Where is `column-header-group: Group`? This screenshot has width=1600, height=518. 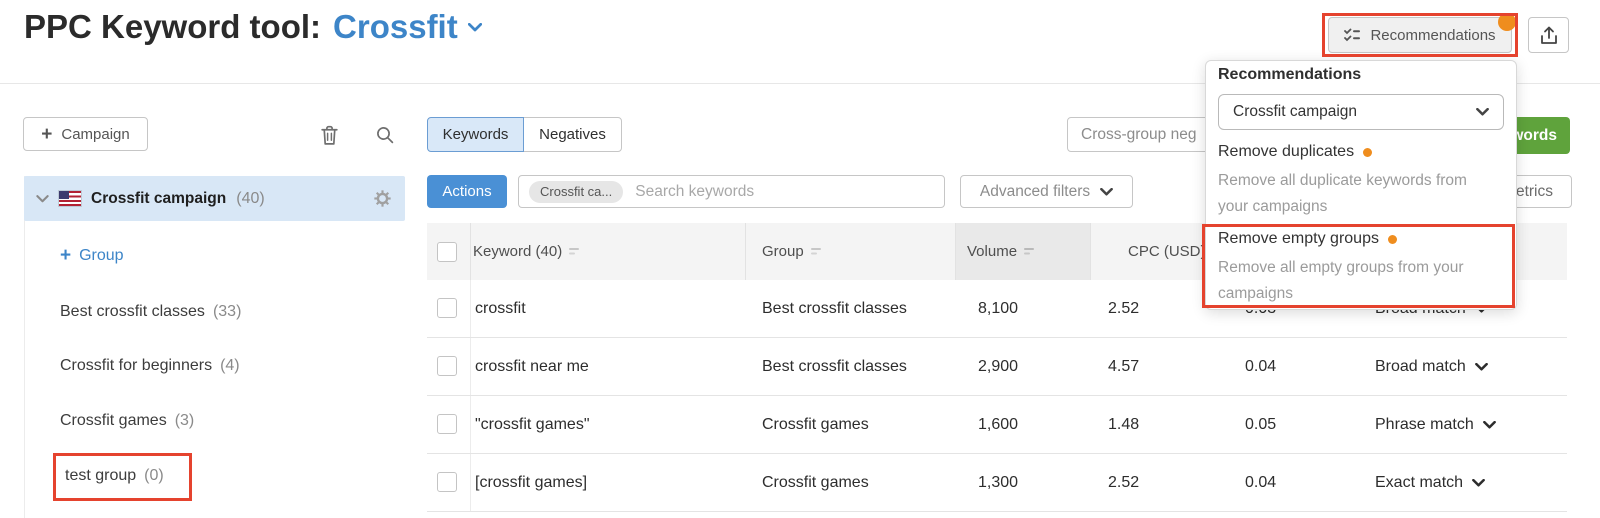 column-header-group: Group is located at coordinates (792, 251).